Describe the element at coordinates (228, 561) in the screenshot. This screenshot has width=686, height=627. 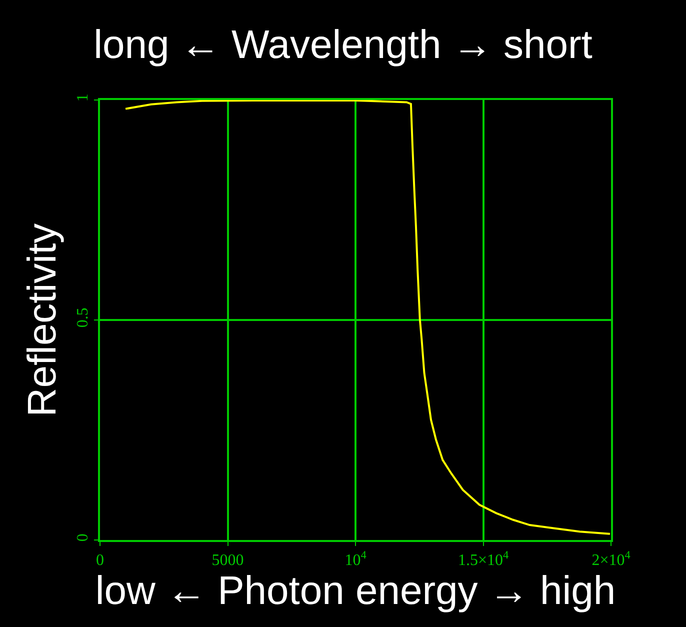
I see `x-tick-label: 5000` at that location.